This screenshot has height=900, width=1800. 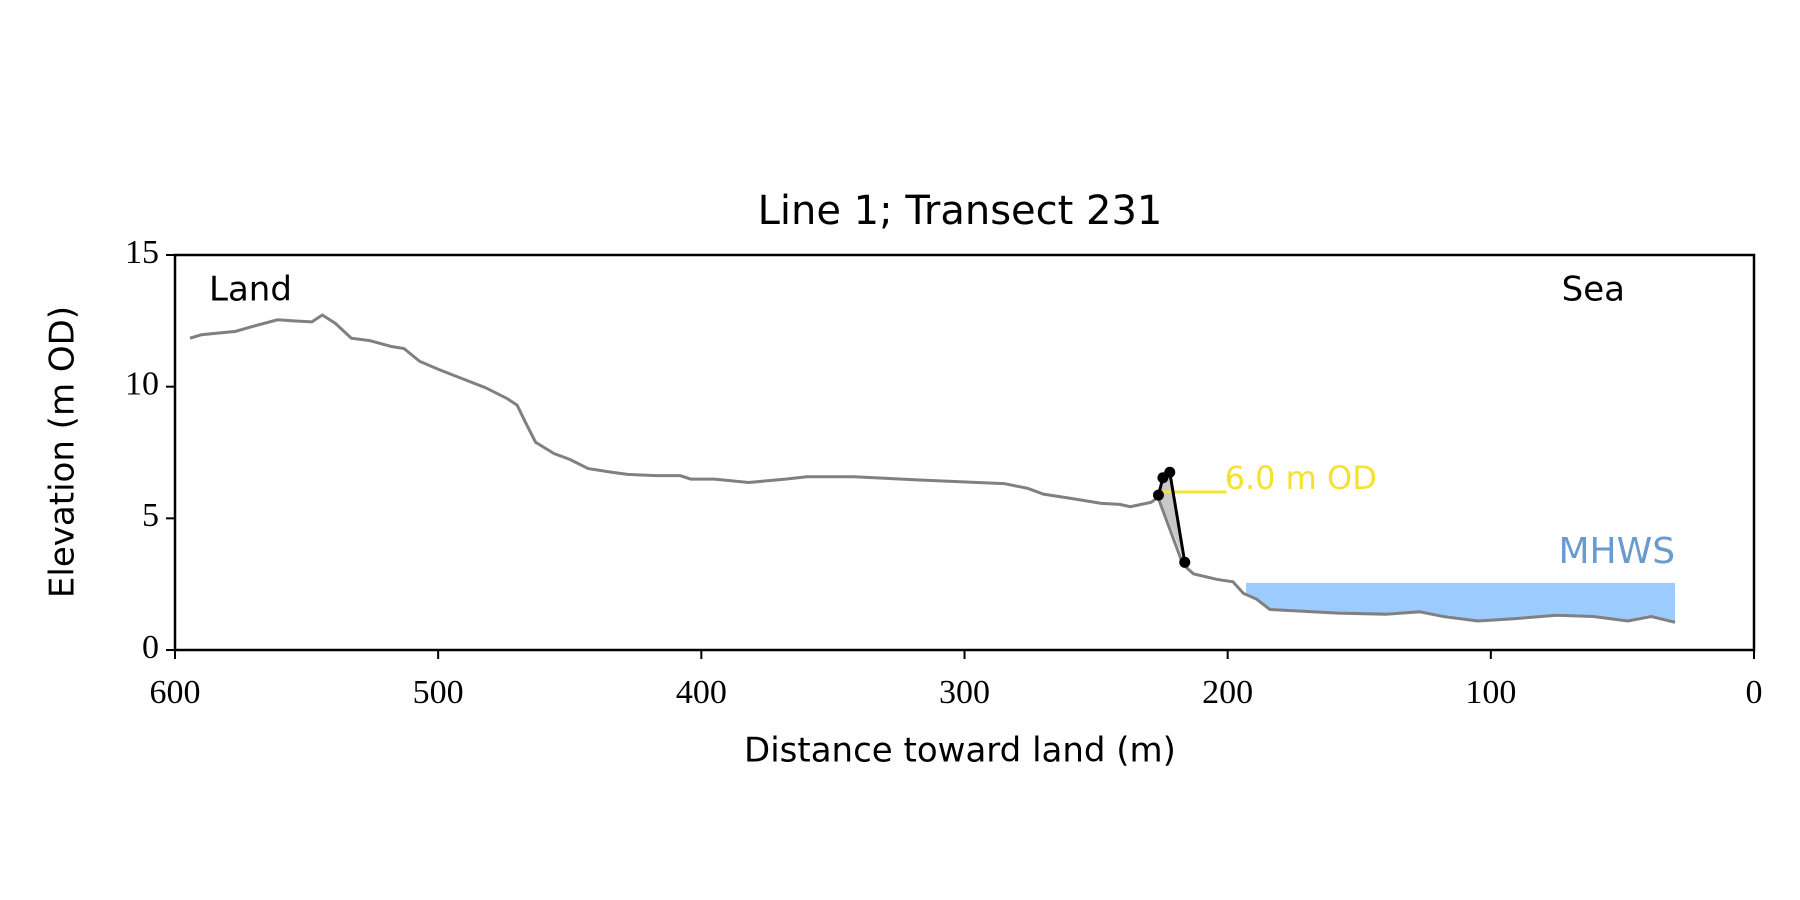 I want to click on sea-label: Sea, so click(x=1593, y=290).